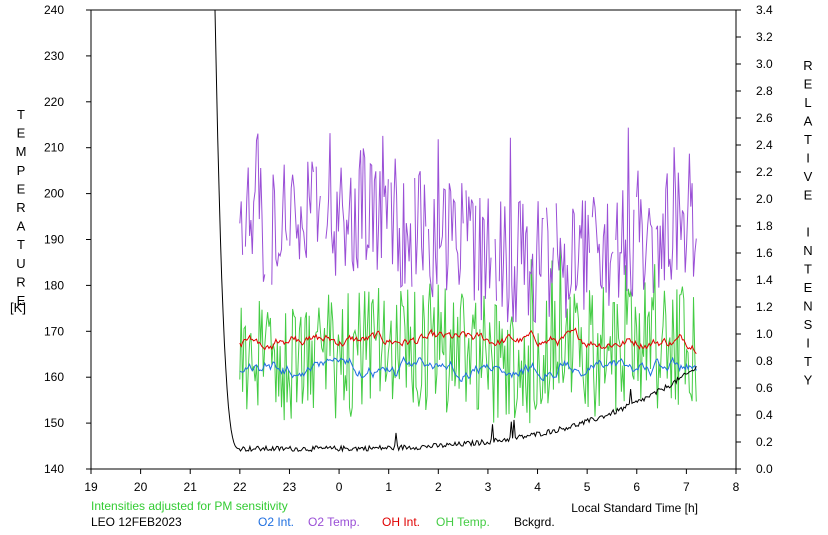  Describe the element at coordinates (290, 487) in the screenshot. I see `x-tick-label: 23` at that location.